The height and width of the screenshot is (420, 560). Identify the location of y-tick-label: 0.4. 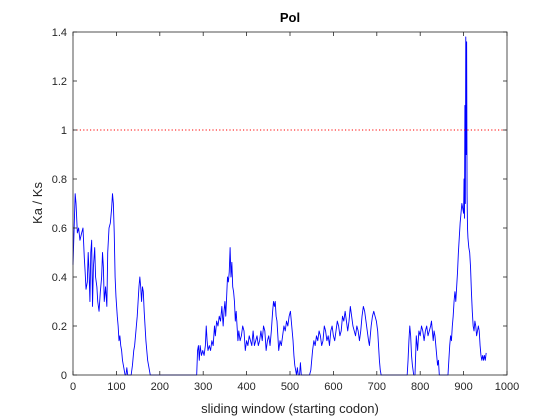
(59, 278).